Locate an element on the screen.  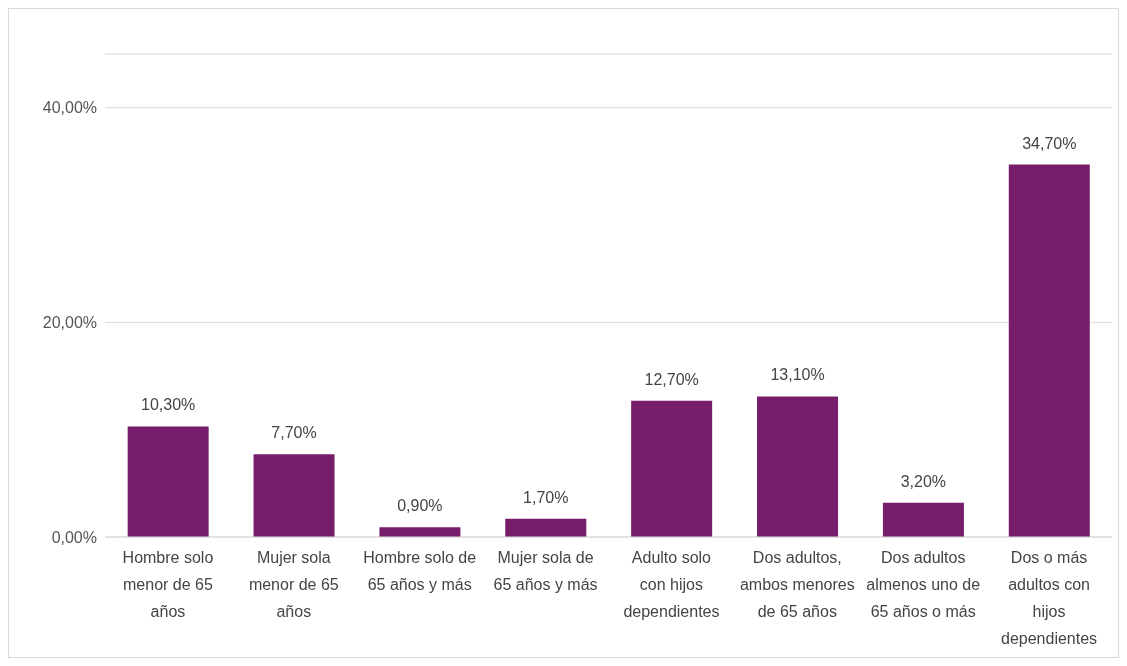
x-tick-label: Hombre solo de 65 años y más is located at coordinates (420, 571).